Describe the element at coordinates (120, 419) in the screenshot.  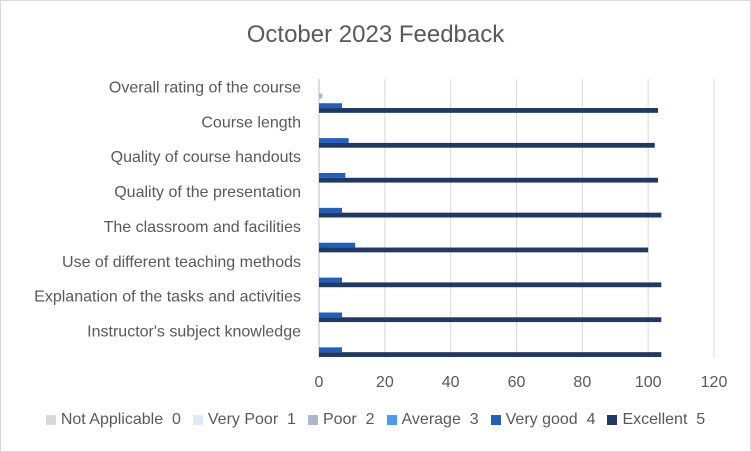
I see `legend-label: Not Applicable 0` at that location.